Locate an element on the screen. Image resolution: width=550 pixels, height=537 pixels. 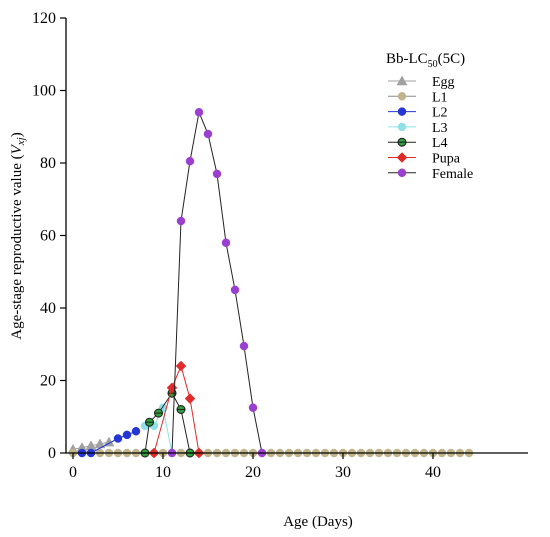
legend-item-l1: L1 is located at coordinates (418, 97).